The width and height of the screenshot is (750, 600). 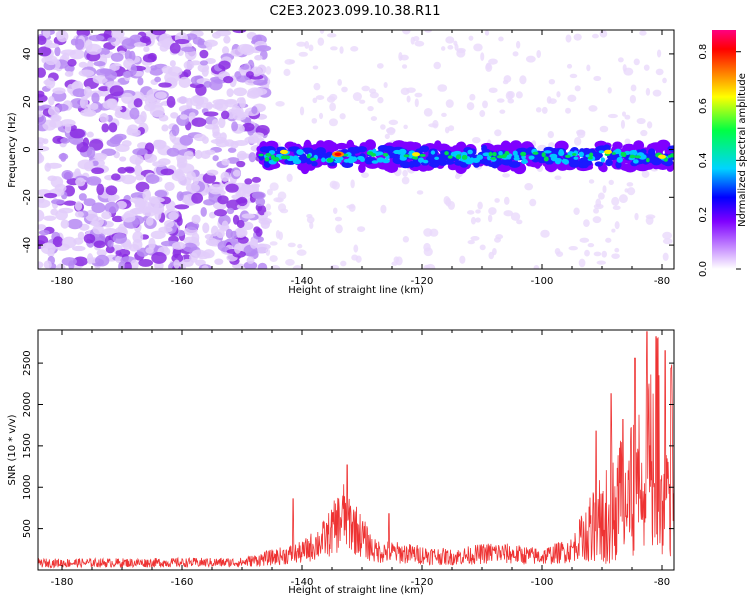 What do you see at coordinates (662, 582) in the screenshot?
I see `x-tick-label: -80` at bounding box center [662, 582].